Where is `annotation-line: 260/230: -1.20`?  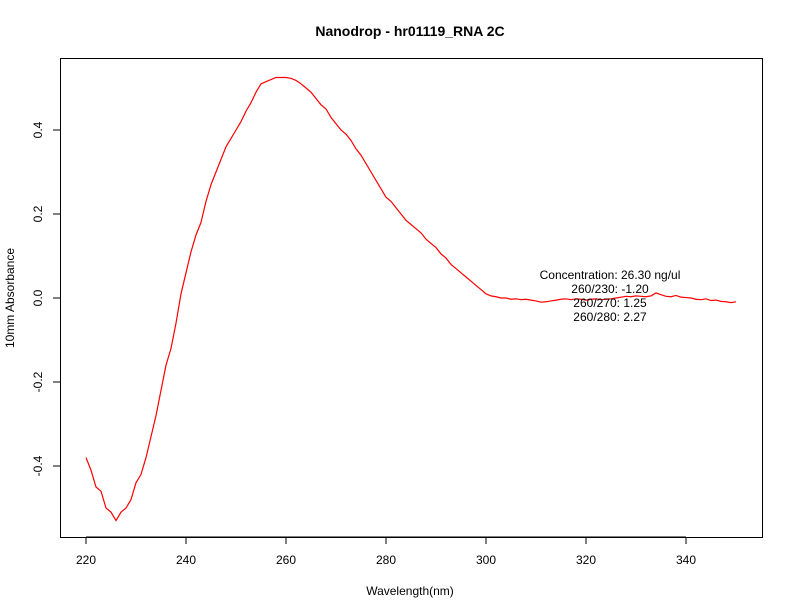
annotation-line: 260/230: -1.20 is located at coordinates (610, 289).